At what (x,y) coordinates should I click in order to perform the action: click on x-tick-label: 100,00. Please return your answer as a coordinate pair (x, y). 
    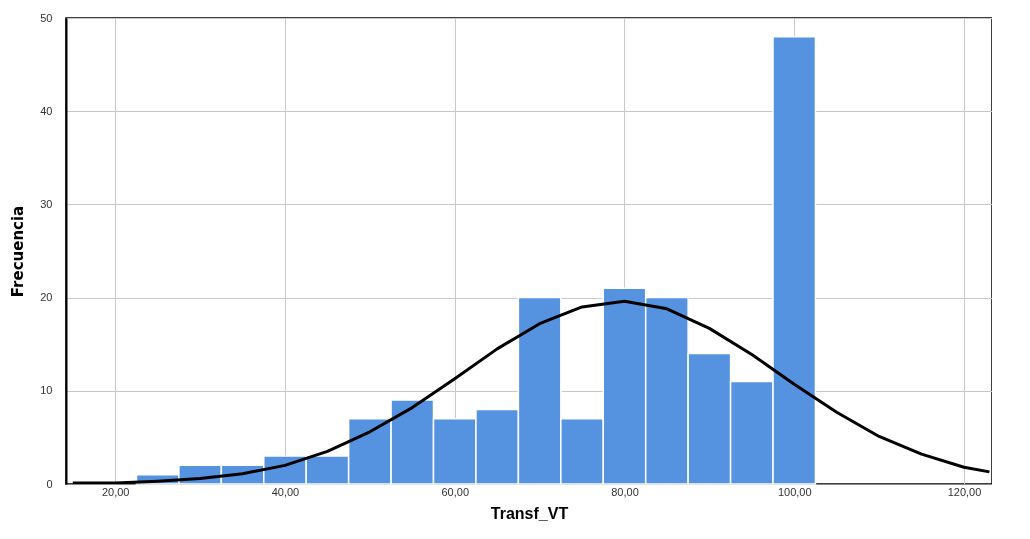
    Looking at the image, I should click on (794, 491).